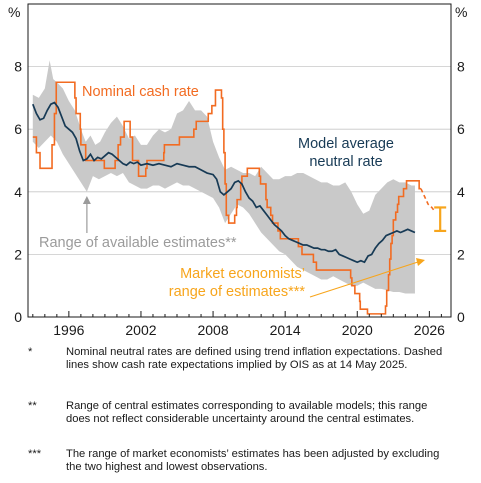 This screenshot has width=481, height=483. Describe the element at coordinates (357, 330) in the screenshot. I see `x-tick-label: 2020` at that location.